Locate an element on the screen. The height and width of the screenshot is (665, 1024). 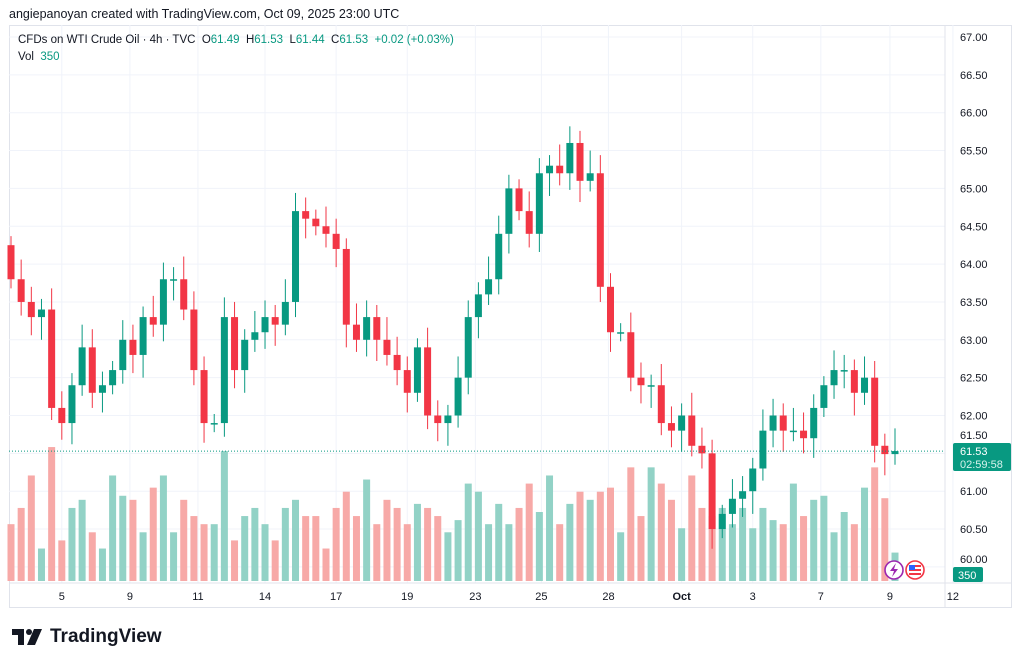
volume-label: Vol is located at coordinates (26, 57).